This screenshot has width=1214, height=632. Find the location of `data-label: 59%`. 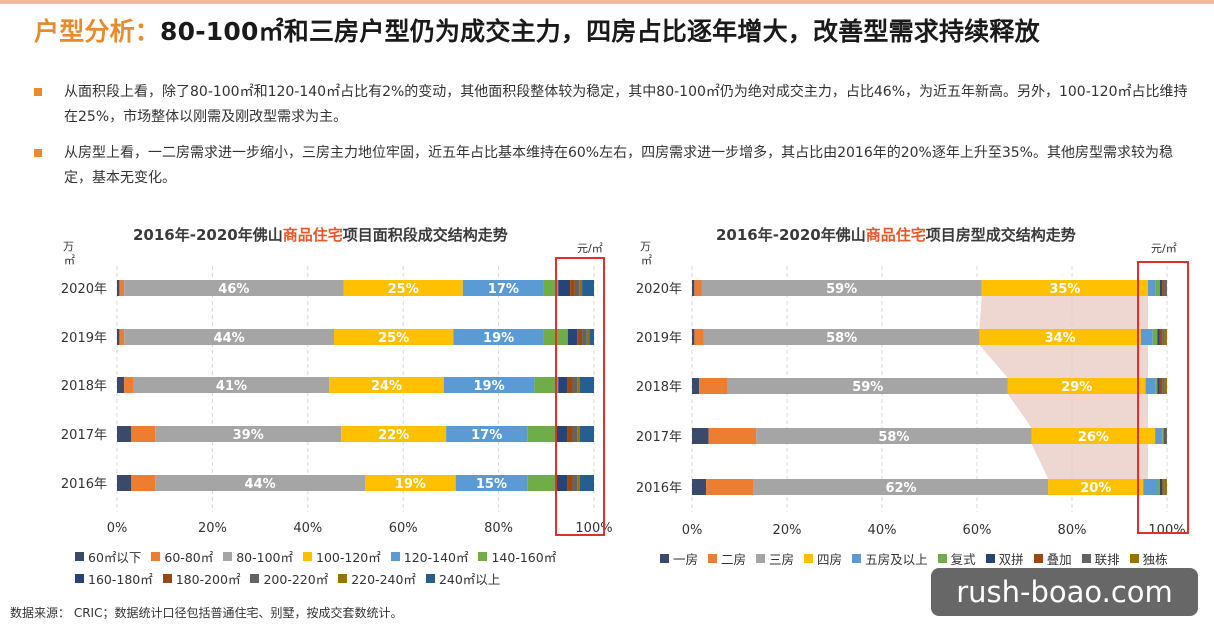

data-label: 59% is located at coordinates (867, 387).